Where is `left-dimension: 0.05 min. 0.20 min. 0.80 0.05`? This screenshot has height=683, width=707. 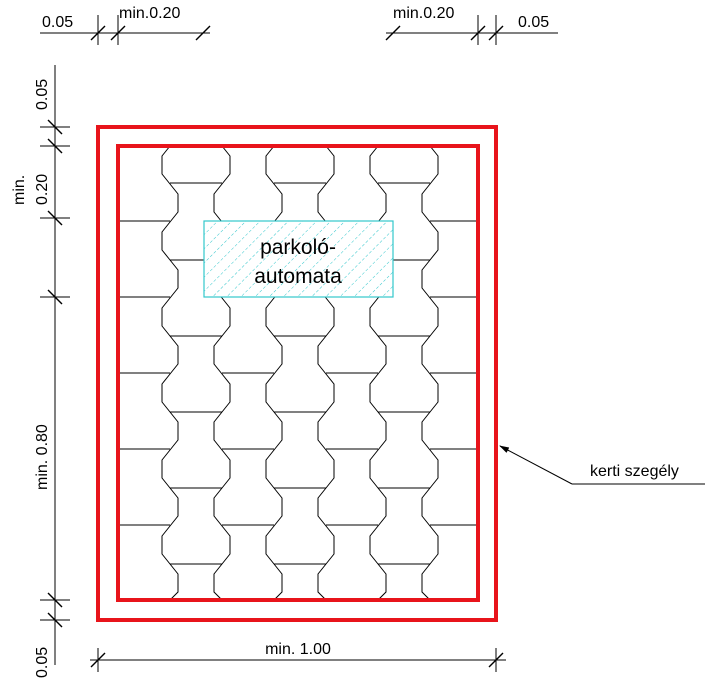
left-dimension: 0.05 min. 0.20 min. 0.80 0.05 is located at coordinates (40, 371).